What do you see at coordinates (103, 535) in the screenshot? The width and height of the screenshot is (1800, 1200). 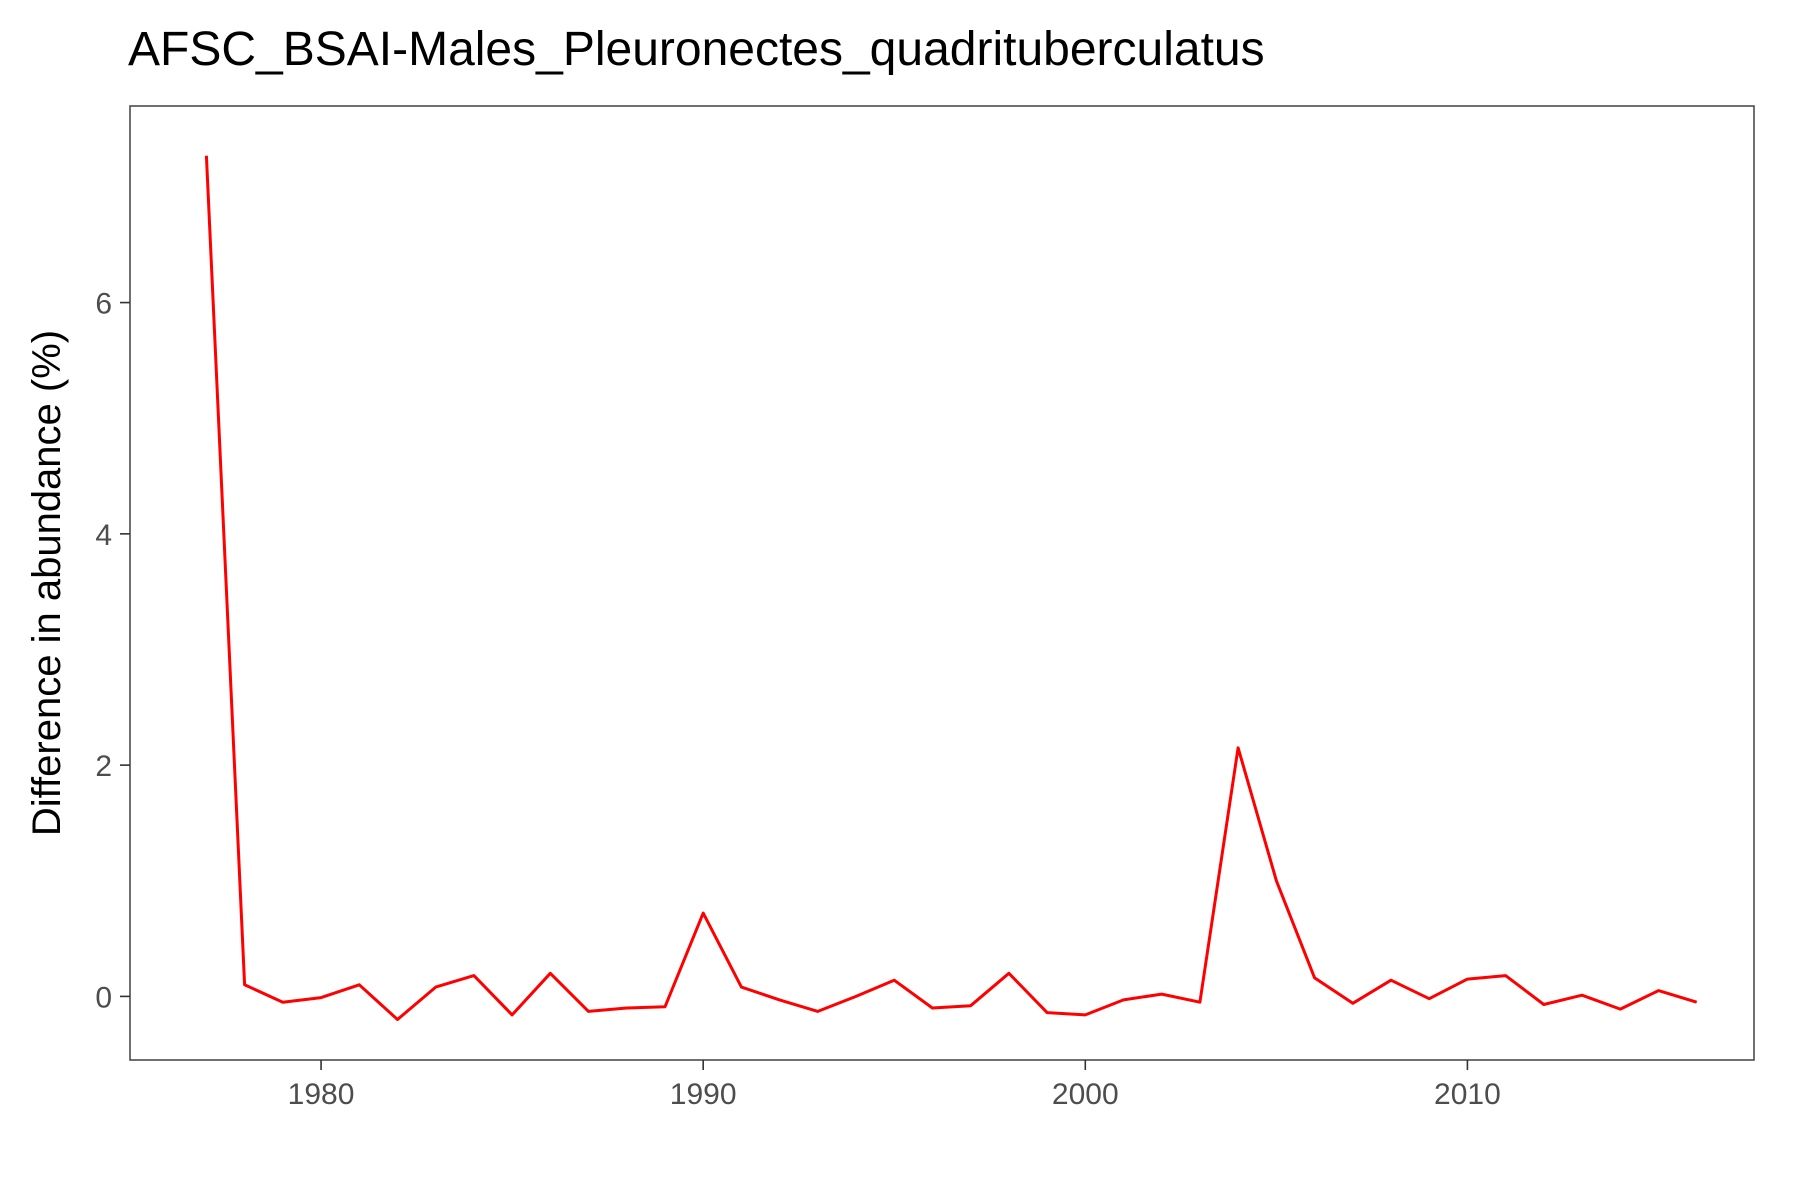 I see `y-tick-label: 4` at bounding box center [103, 535].